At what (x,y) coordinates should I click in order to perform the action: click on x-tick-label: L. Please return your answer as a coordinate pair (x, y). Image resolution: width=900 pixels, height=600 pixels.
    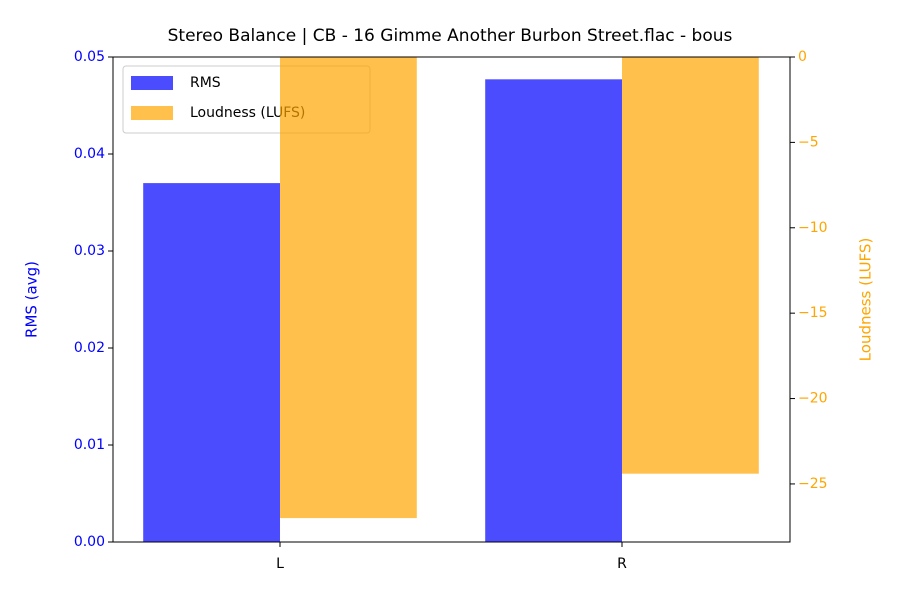
    Looking at the image, I should click on (280, 564).